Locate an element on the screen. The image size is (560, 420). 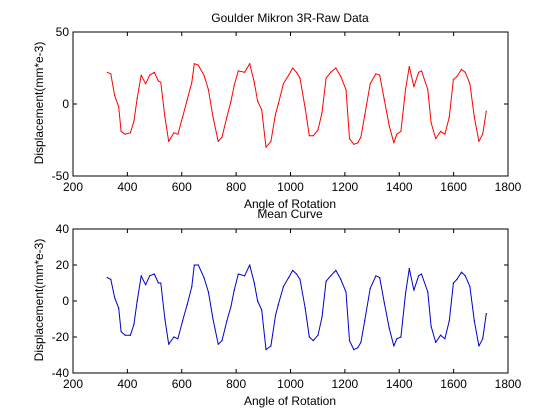
y-tick-label: -50 is located at coordinates (61, 176).